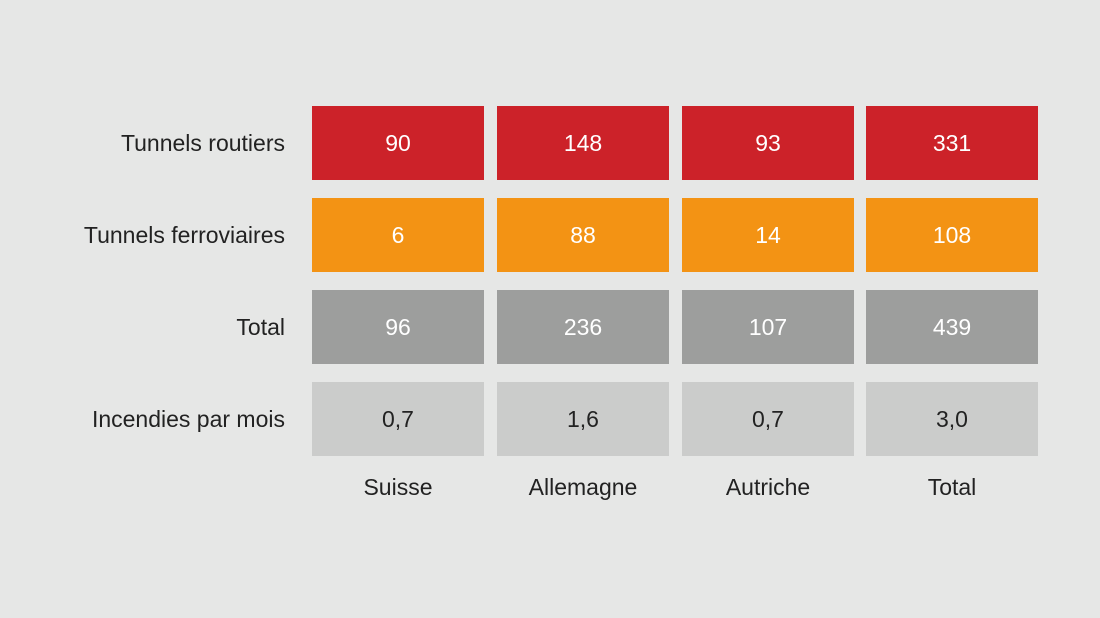 The image size is (1100, 618). I want to click on table-cell: 88, so click(583, 235).